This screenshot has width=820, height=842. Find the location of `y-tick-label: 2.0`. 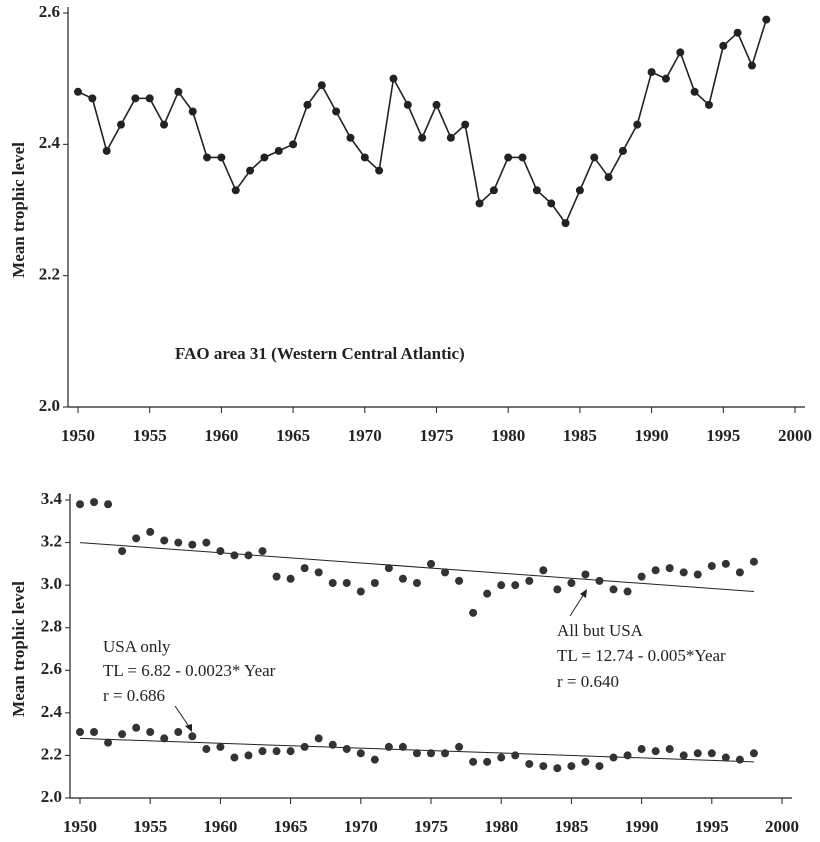

y-tick-label: 2.0 is located at coordinates (49, 405).